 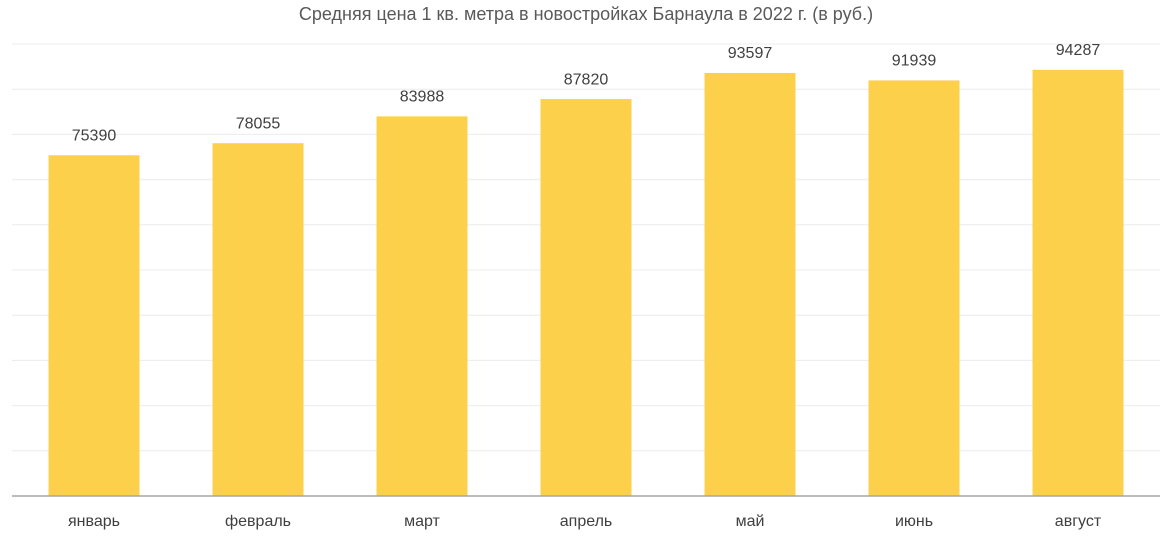 What do you see at coordinates (586, 79) in the screenshot?
I see `data-label: 87820` at bounding box center [586, 79].